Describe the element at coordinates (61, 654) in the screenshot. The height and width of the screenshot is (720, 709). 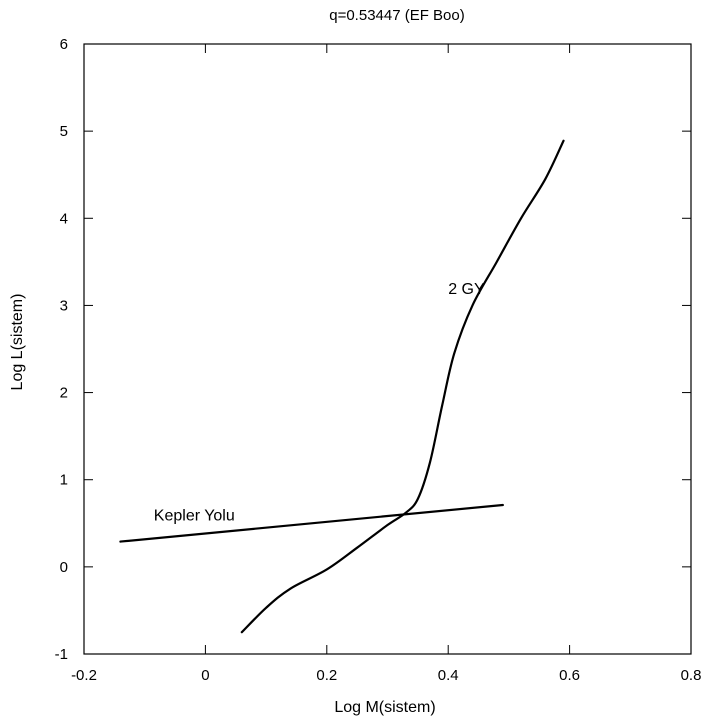
I see `y-tick-label: -1` at that location.